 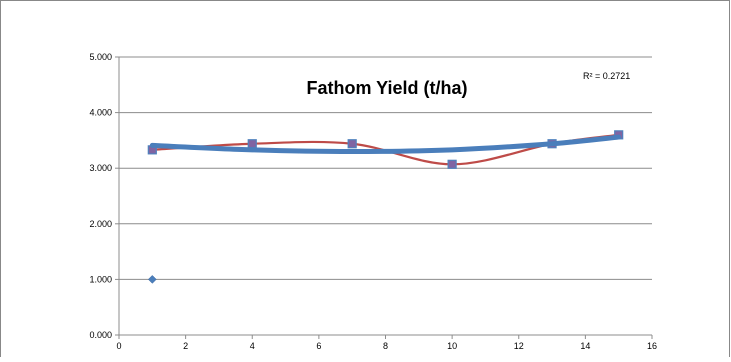 I want to click on trendline, so click(x=385, y=144).